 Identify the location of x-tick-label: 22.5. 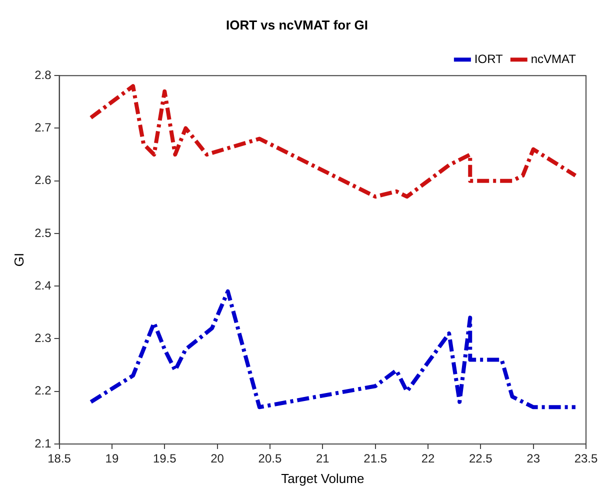
(480, 459).